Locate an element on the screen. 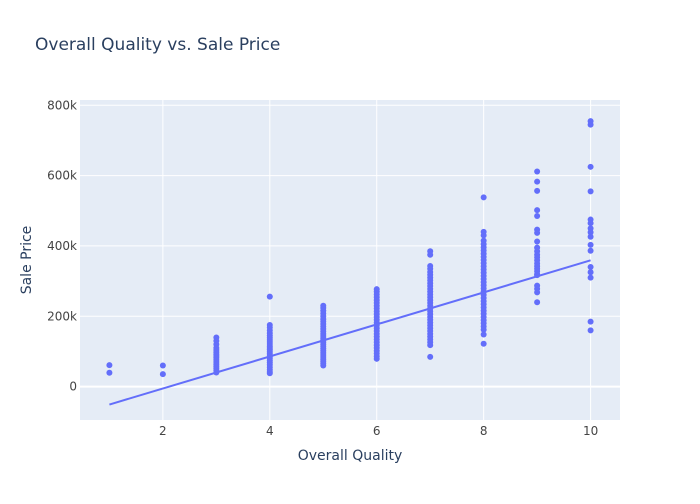 This screenshot has height=504, width=700. y-tick-label: 200k is located at coordinates (62, 316).